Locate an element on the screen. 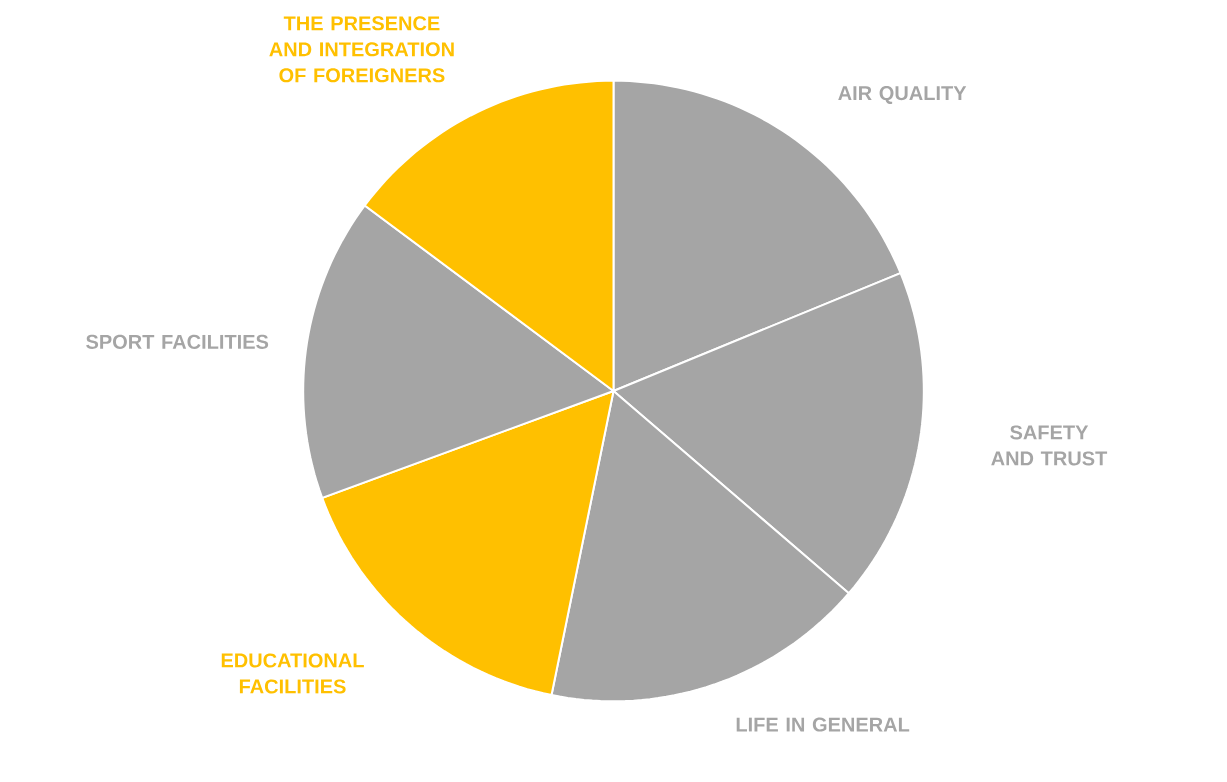  slice-label: SAFETY AND TRUST is located at coordinates (1049, 445).